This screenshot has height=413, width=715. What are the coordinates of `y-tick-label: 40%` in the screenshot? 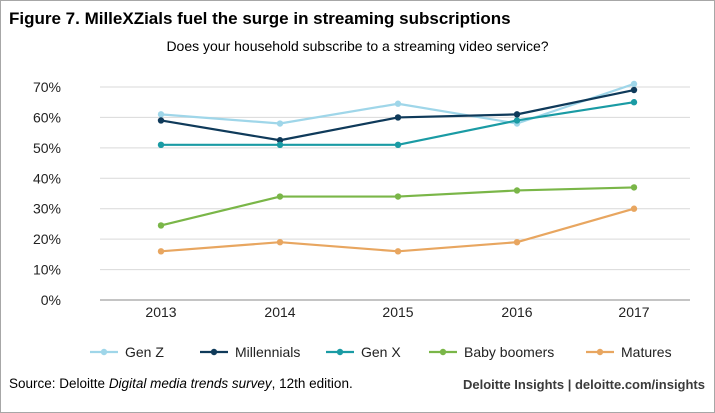 It's located at (47, 178).